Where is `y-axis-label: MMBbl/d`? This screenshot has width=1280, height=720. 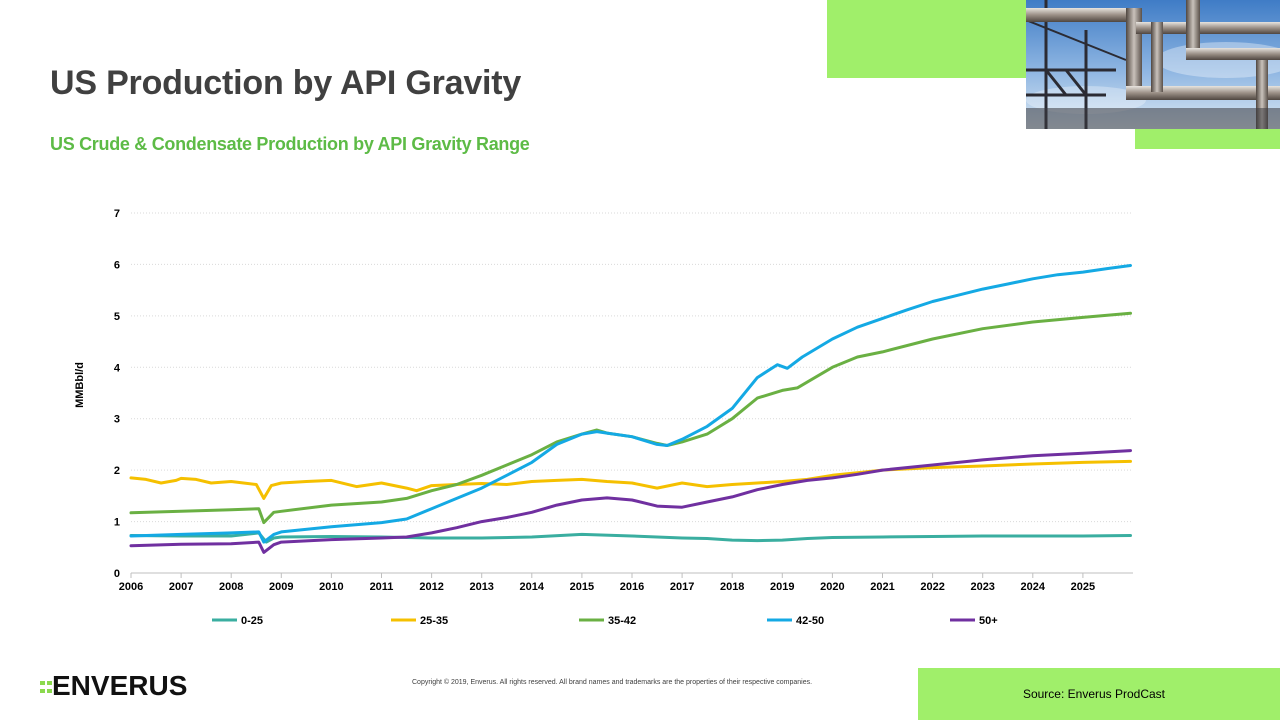 y-axis-label: MMBbl/d is located at coordinates (80, 385).